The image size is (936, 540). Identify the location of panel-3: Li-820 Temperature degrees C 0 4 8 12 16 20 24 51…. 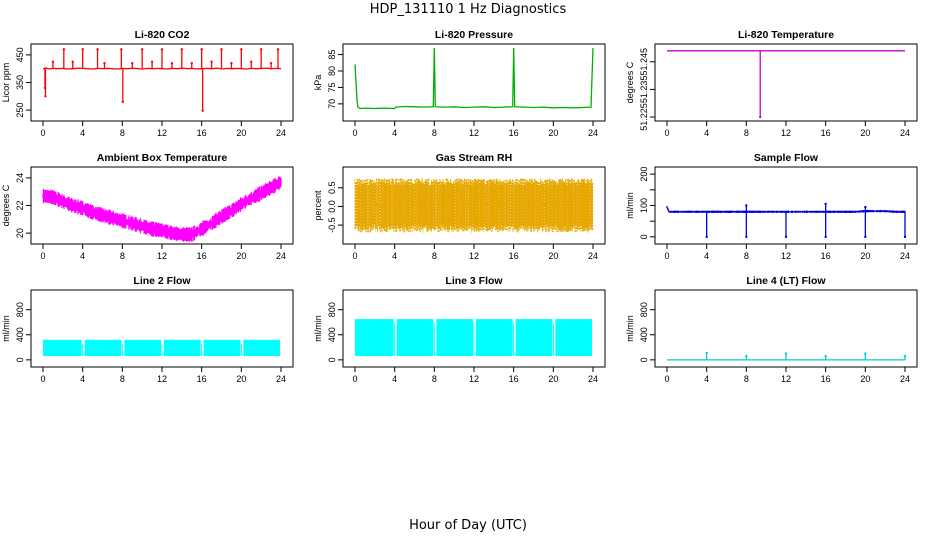
(771, 83).